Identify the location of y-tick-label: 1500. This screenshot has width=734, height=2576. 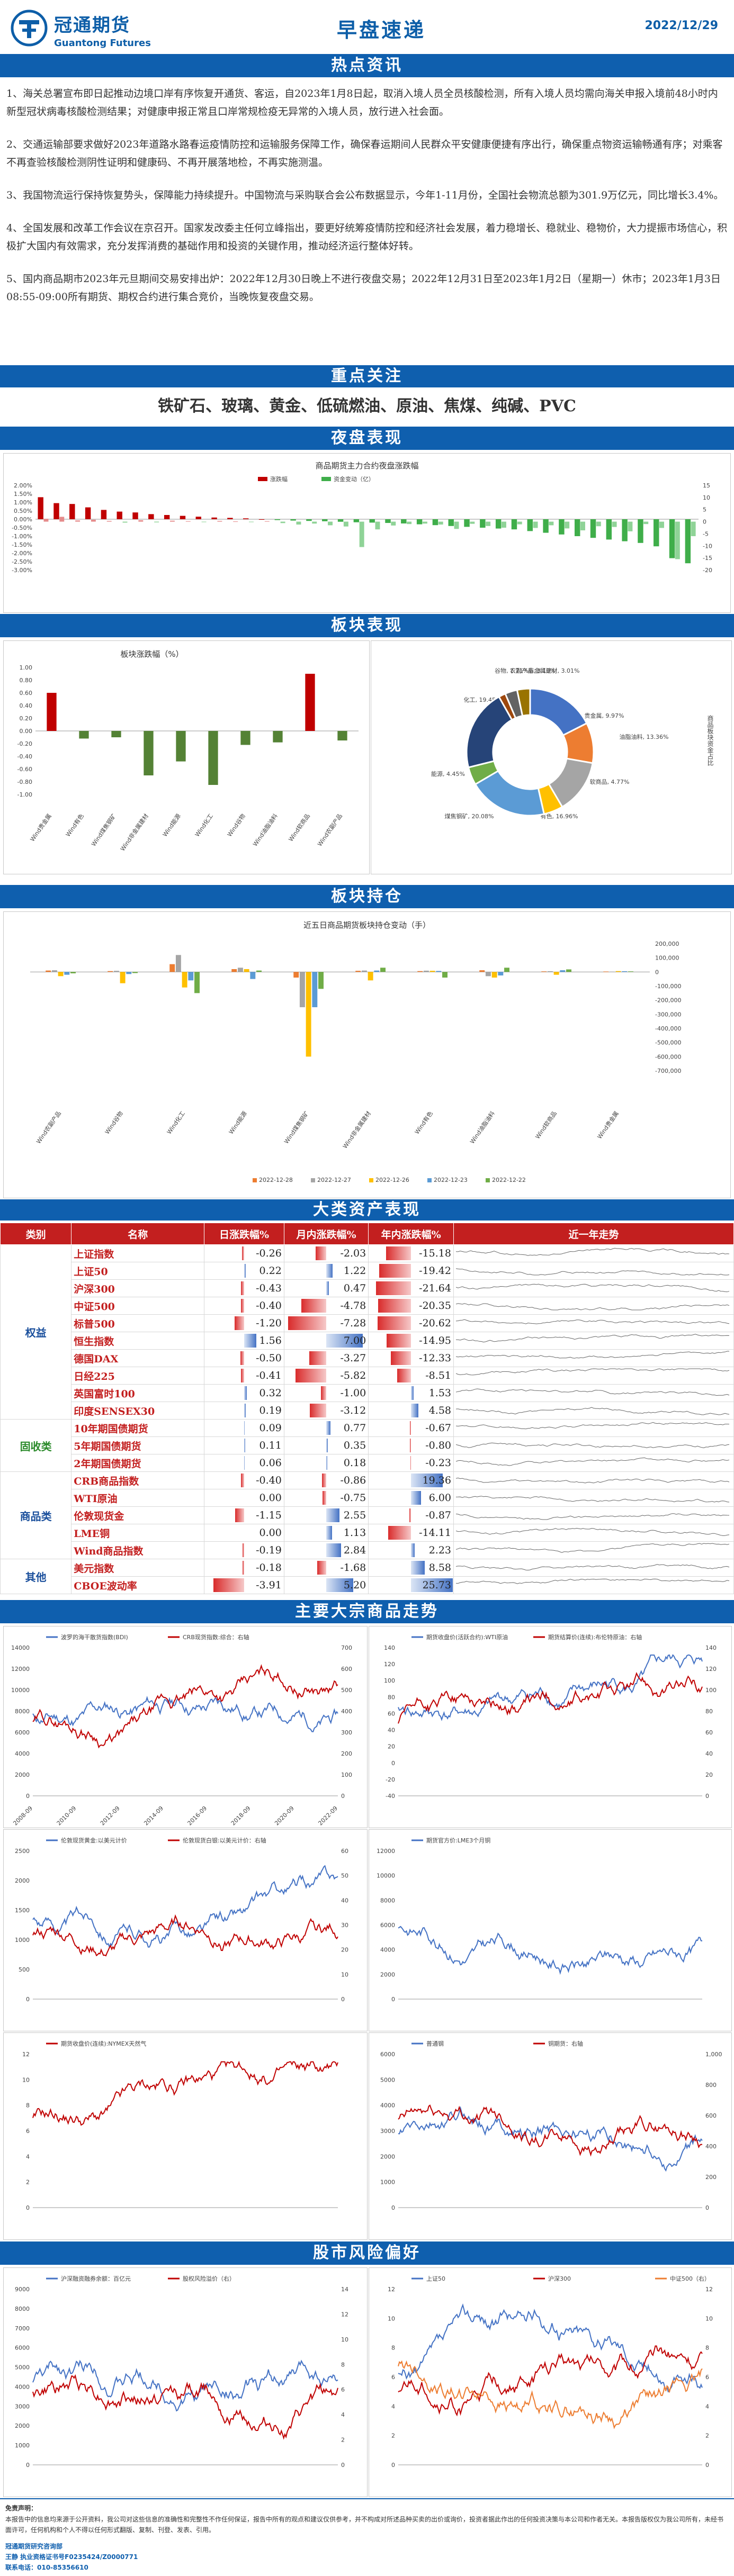
(22, 1910).